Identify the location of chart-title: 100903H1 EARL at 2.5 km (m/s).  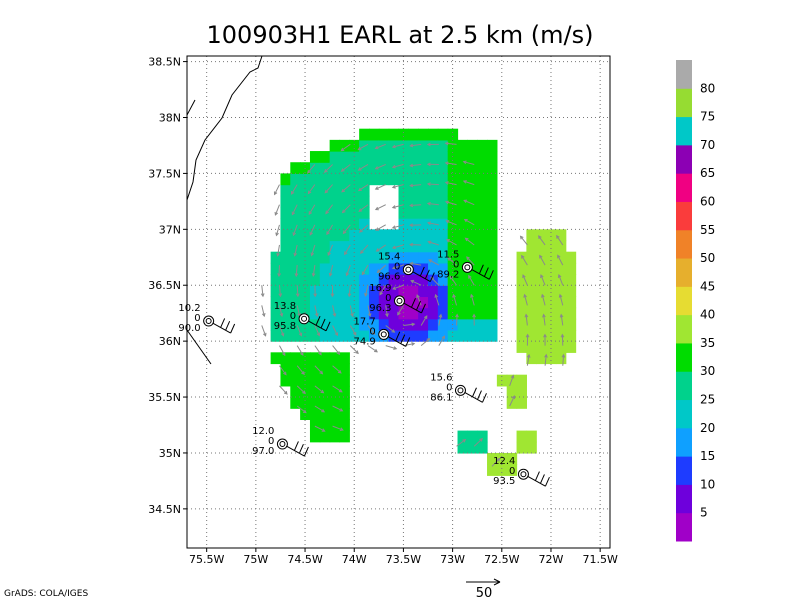
(400, 35).